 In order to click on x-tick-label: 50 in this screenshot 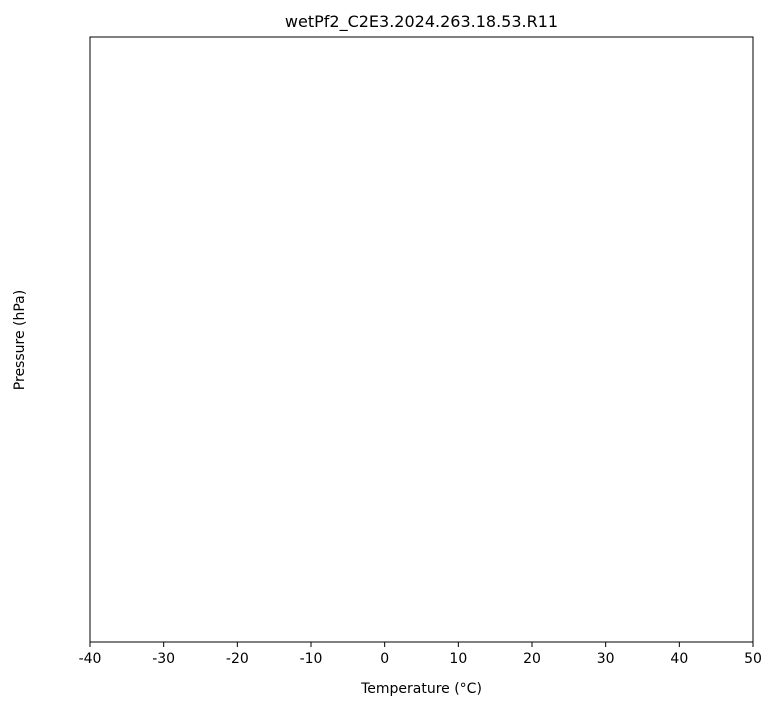, I will do `click(753, 659)`.